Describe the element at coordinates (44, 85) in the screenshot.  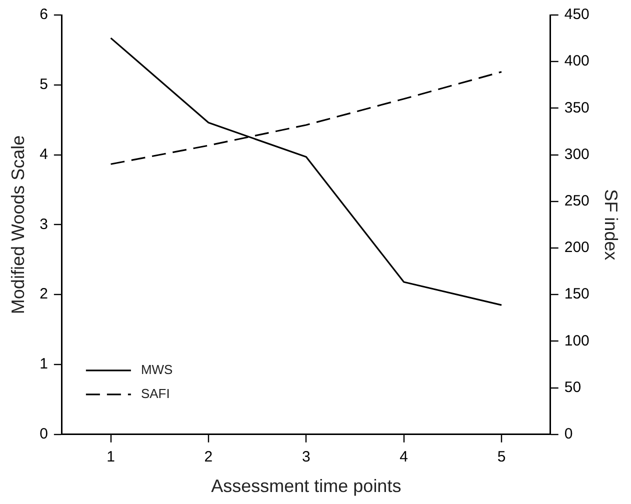
I see `y-tick-label: 5` at that location.